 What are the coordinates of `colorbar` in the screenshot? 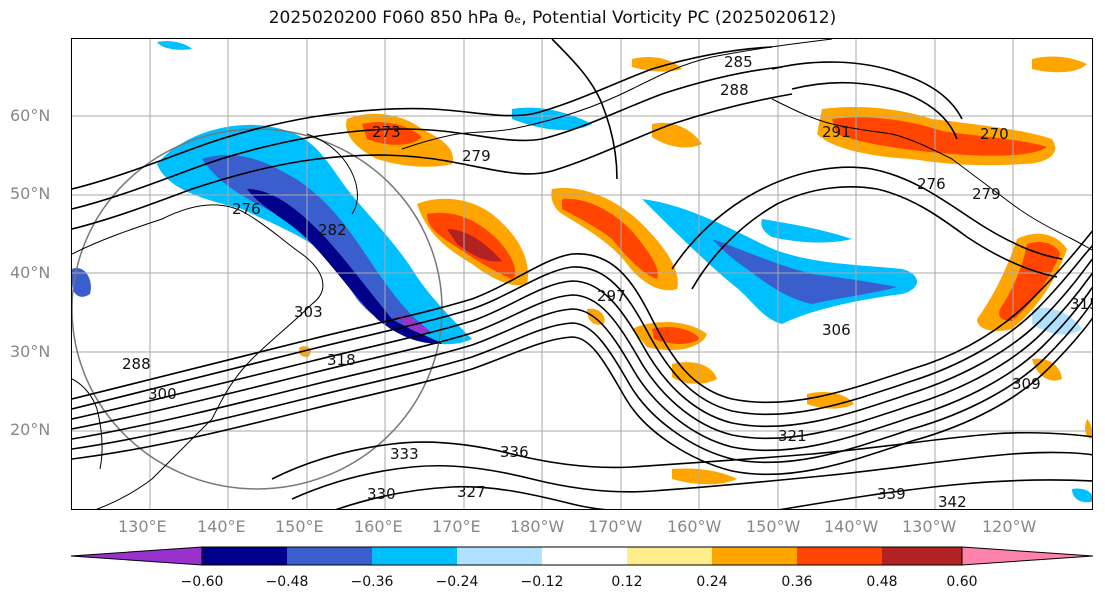 It's located at (582, 558).